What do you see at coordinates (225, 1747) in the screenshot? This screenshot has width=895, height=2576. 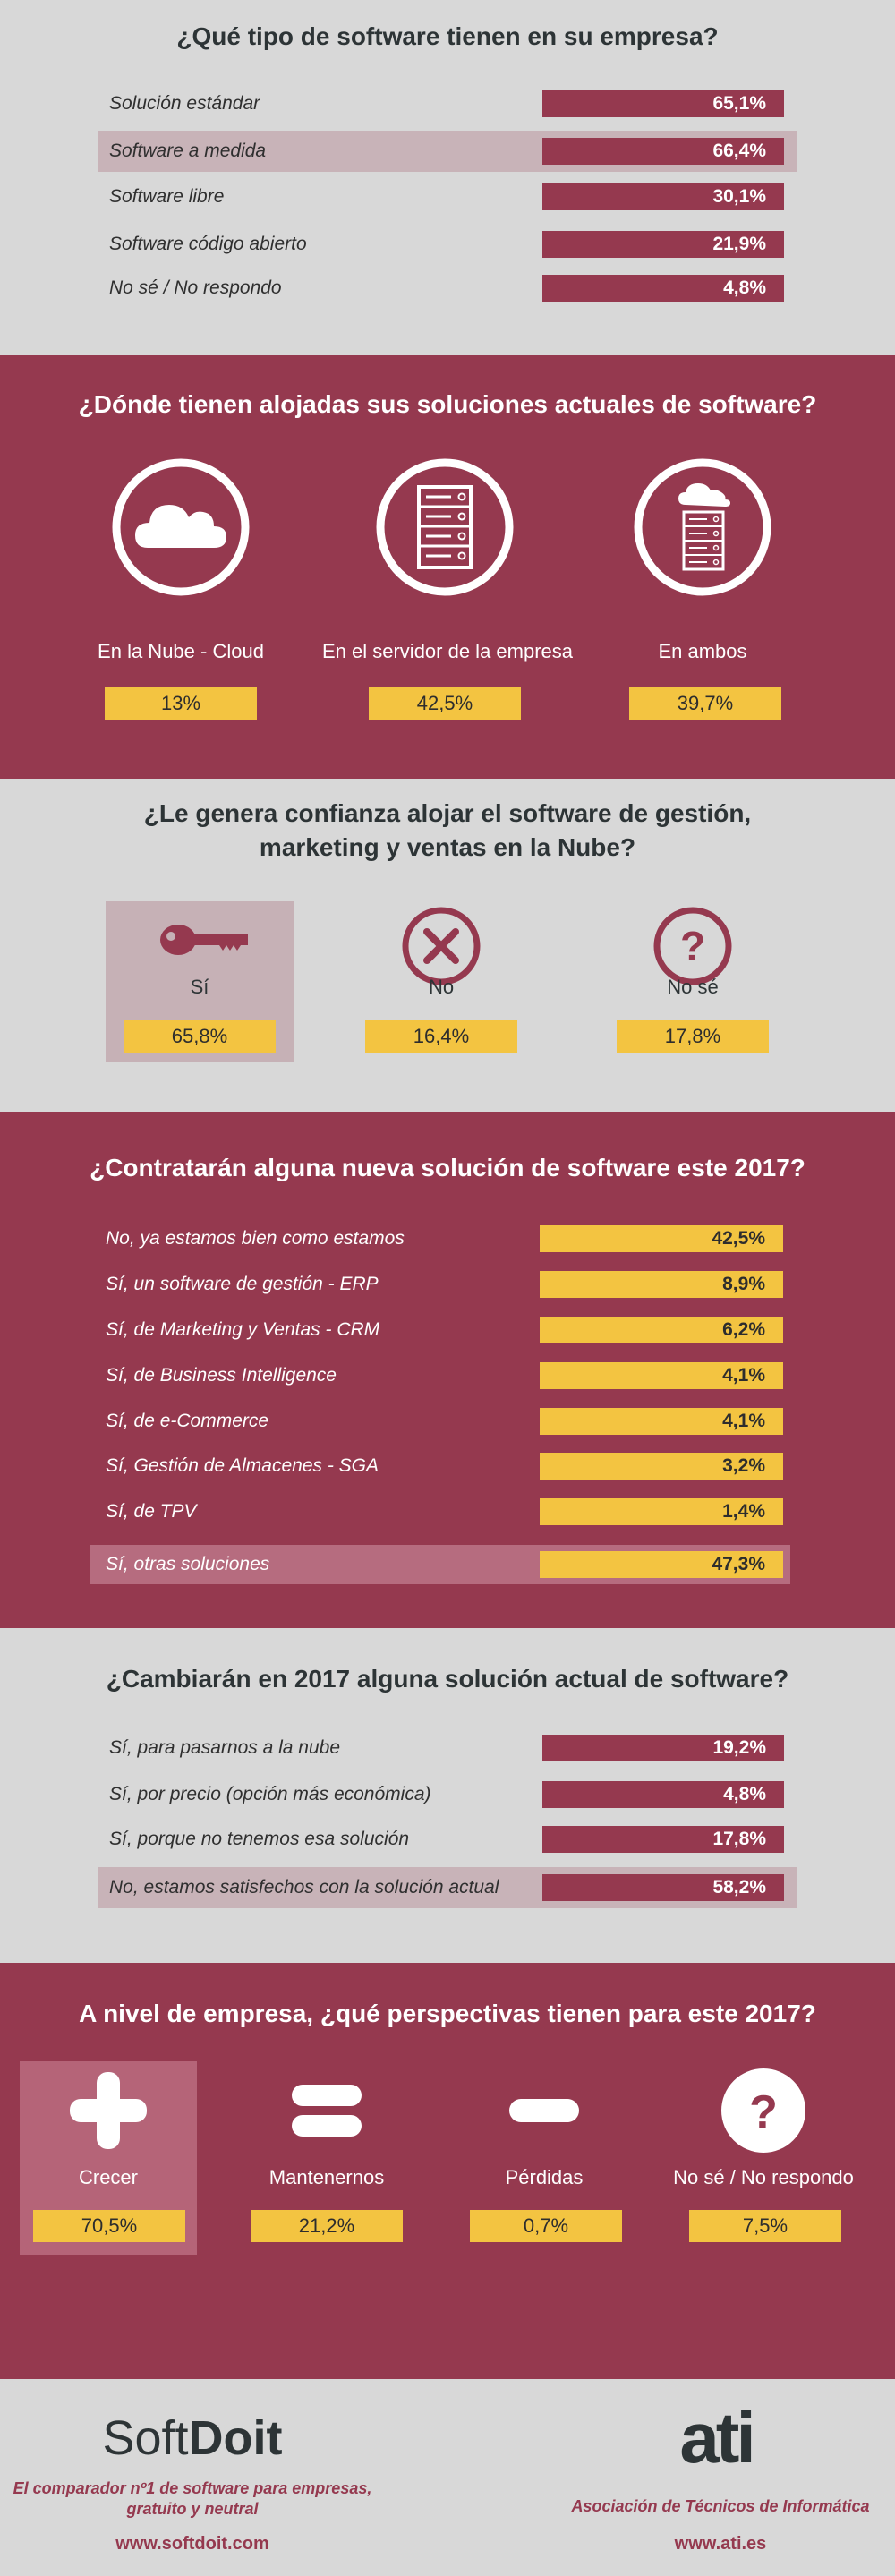 I see `row-label: Sí, para pasarnos a la nube` at bounding box center [225, 1747].